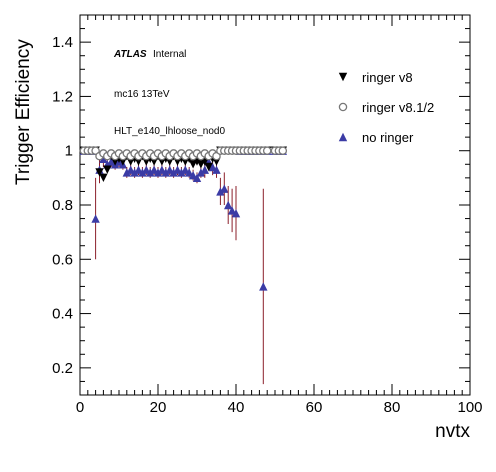 This screenshot has width=496, height=472. Describe the element at coordinates (62, 96) in the screenshot. I see `y-tick-label: 1.2` at that location.